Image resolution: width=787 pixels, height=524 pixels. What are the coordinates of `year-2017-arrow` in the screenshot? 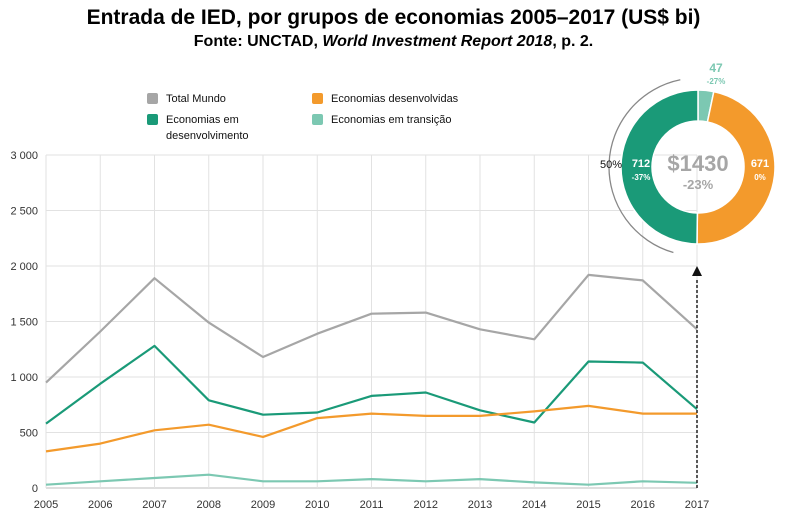 It's located at (697, 377).